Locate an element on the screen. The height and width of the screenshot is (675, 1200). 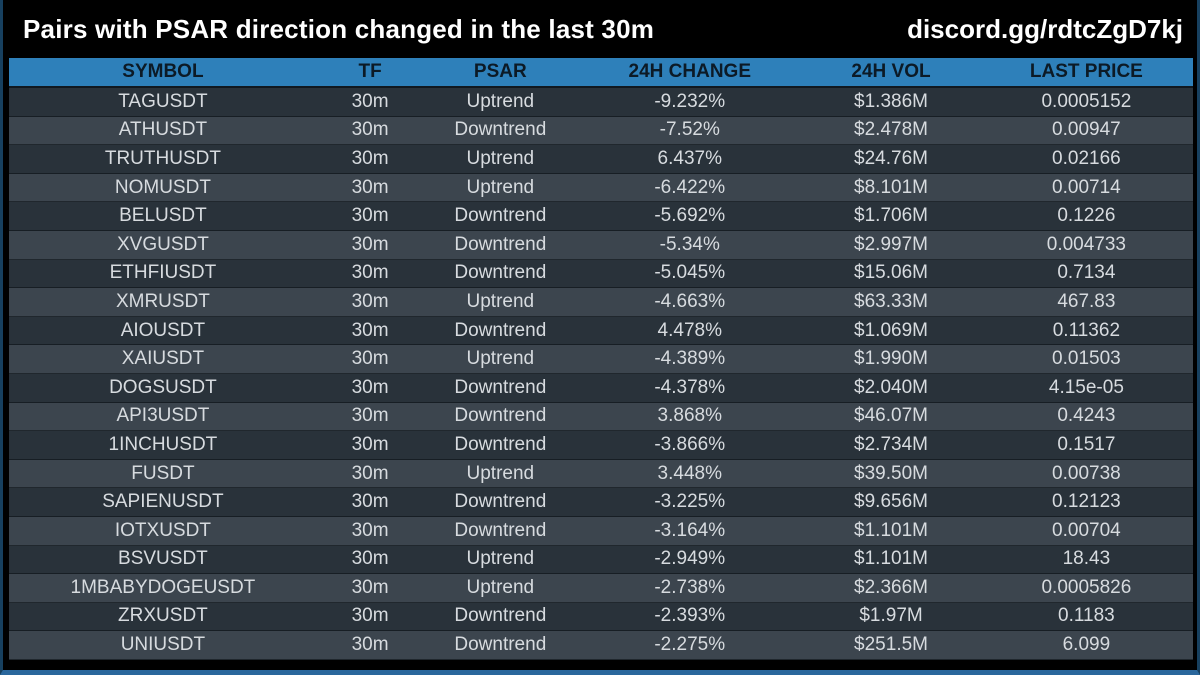
symbol-cell: XVGUSDT is located at coordinates (162, 244).